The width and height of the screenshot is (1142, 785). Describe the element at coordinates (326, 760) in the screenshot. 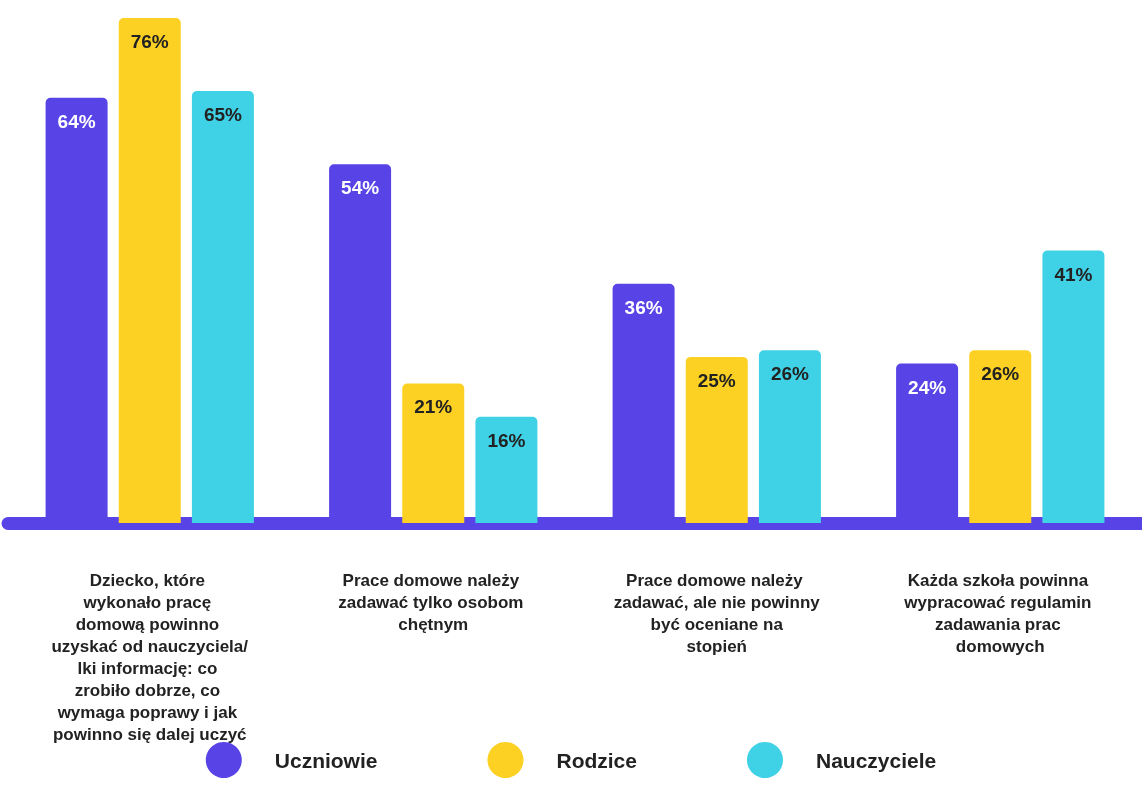

I see `legend-label: Uczniowie` at that location.